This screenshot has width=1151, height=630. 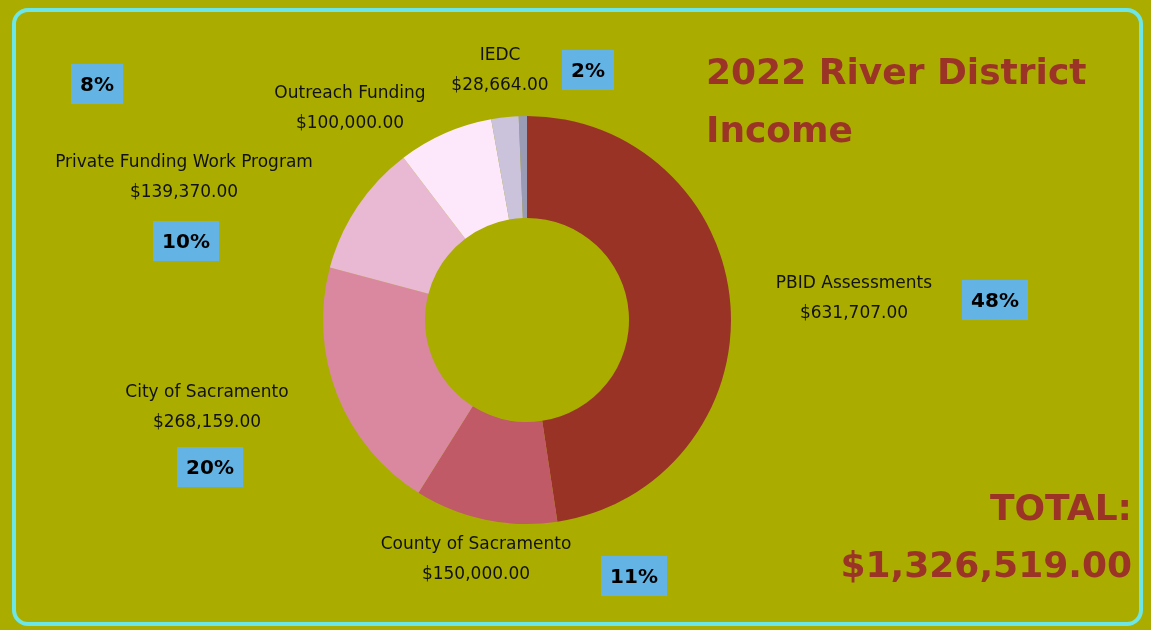 I want to click on text: 2022 River District Income, so click(x=896, y=100).